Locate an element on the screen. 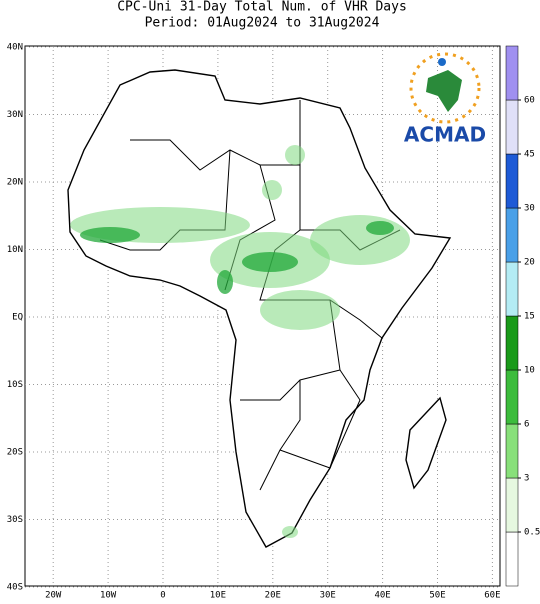 This screenshot has width=540, height=604. colorbar-label: 3 is located at coordinates (526, 479).